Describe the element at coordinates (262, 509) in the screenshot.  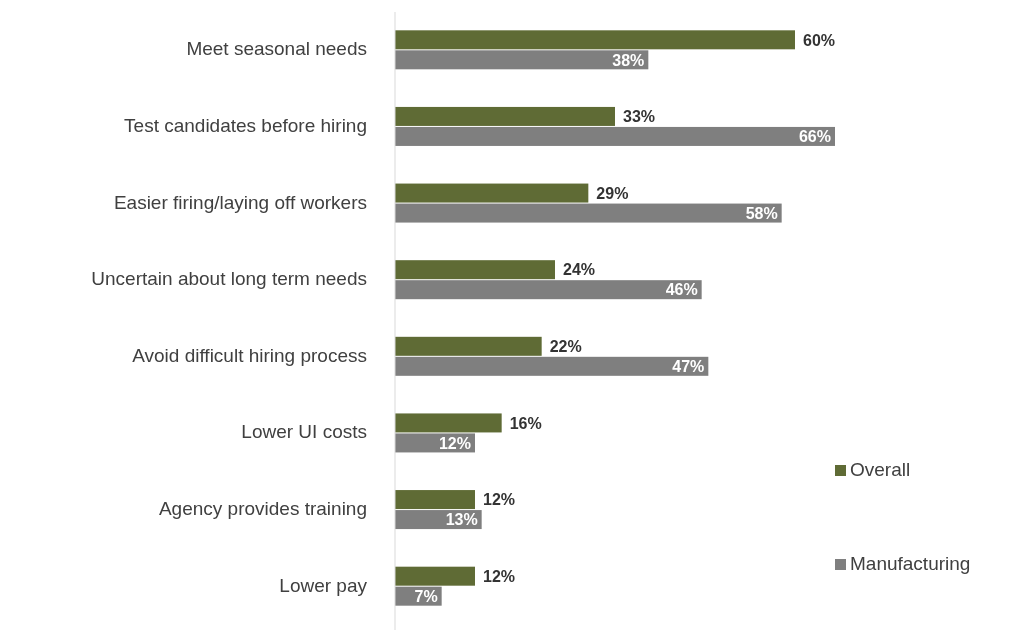
I see `y-tick-label: Agency provides training` at that location.